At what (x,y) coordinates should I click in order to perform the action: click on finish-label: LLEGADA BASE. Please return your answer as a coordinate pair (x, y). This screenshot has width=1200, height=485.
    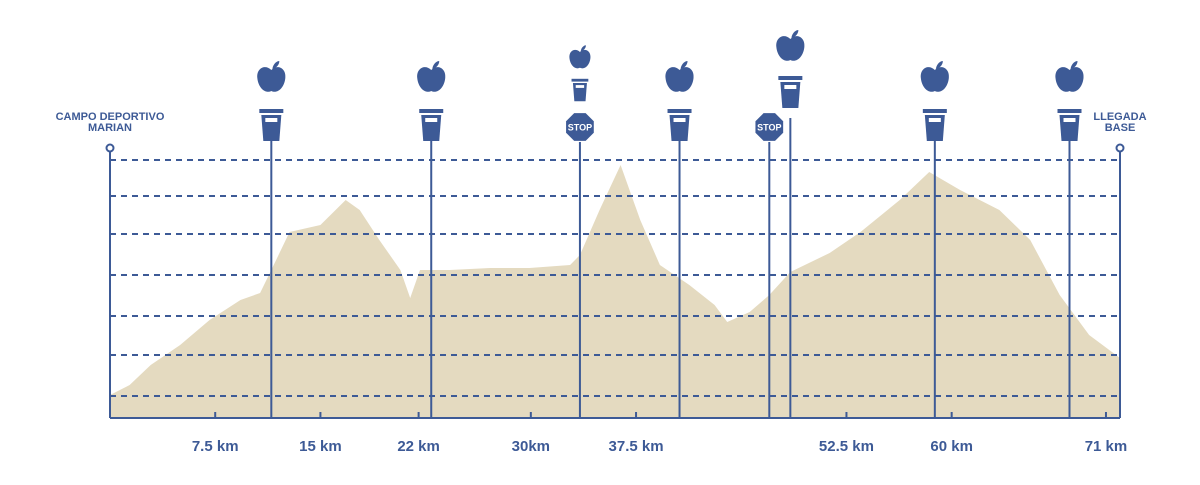
    Looking at the image, I should click on (1119, 122).